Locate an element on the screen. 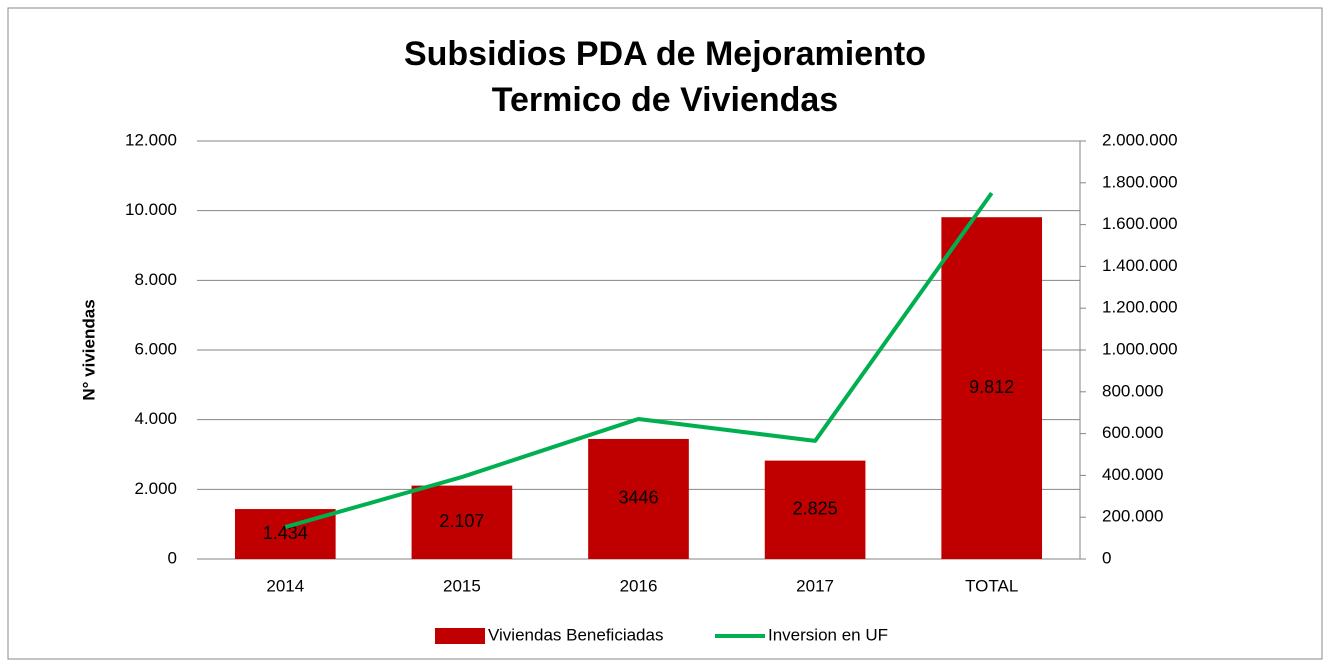 This screenshot has height=667, width=1331. y2-tick-label: 800.000 is located at coordinates (1132, 390).